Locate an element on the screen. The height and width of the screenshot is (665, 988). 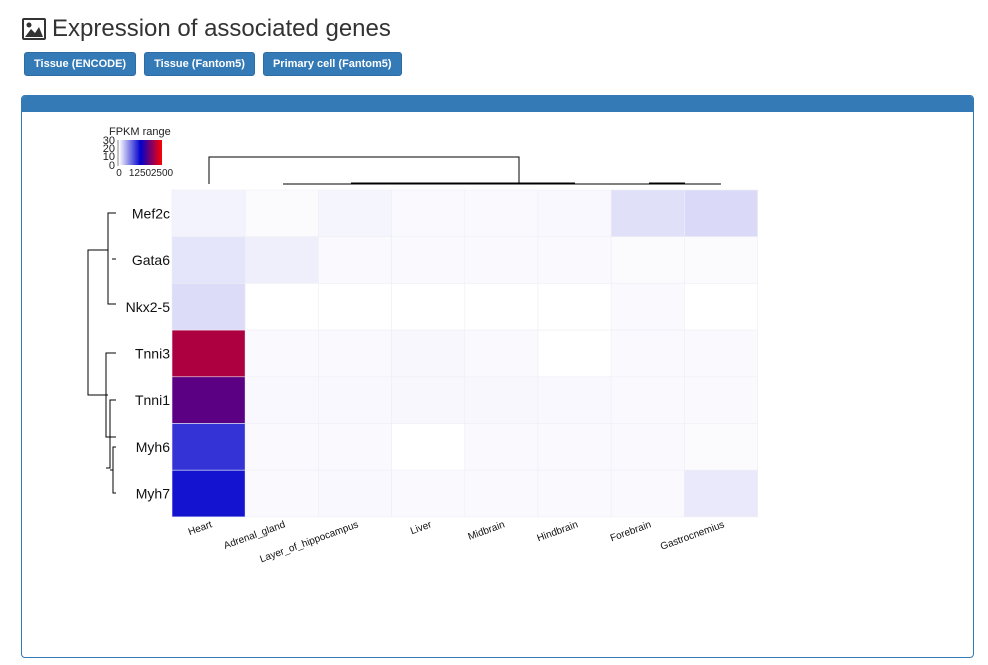
page-header: Expression of associated genes is located at coordinates (206, 29).